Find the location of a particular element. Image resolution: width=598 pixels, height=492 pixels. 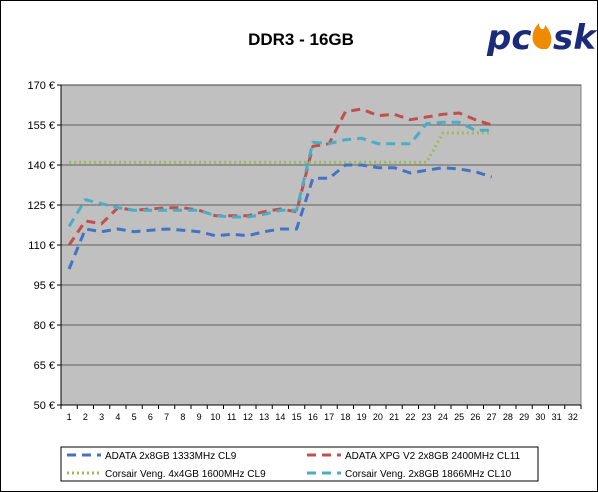

x-tick-label: 18 is located at coordinates (345, 417).